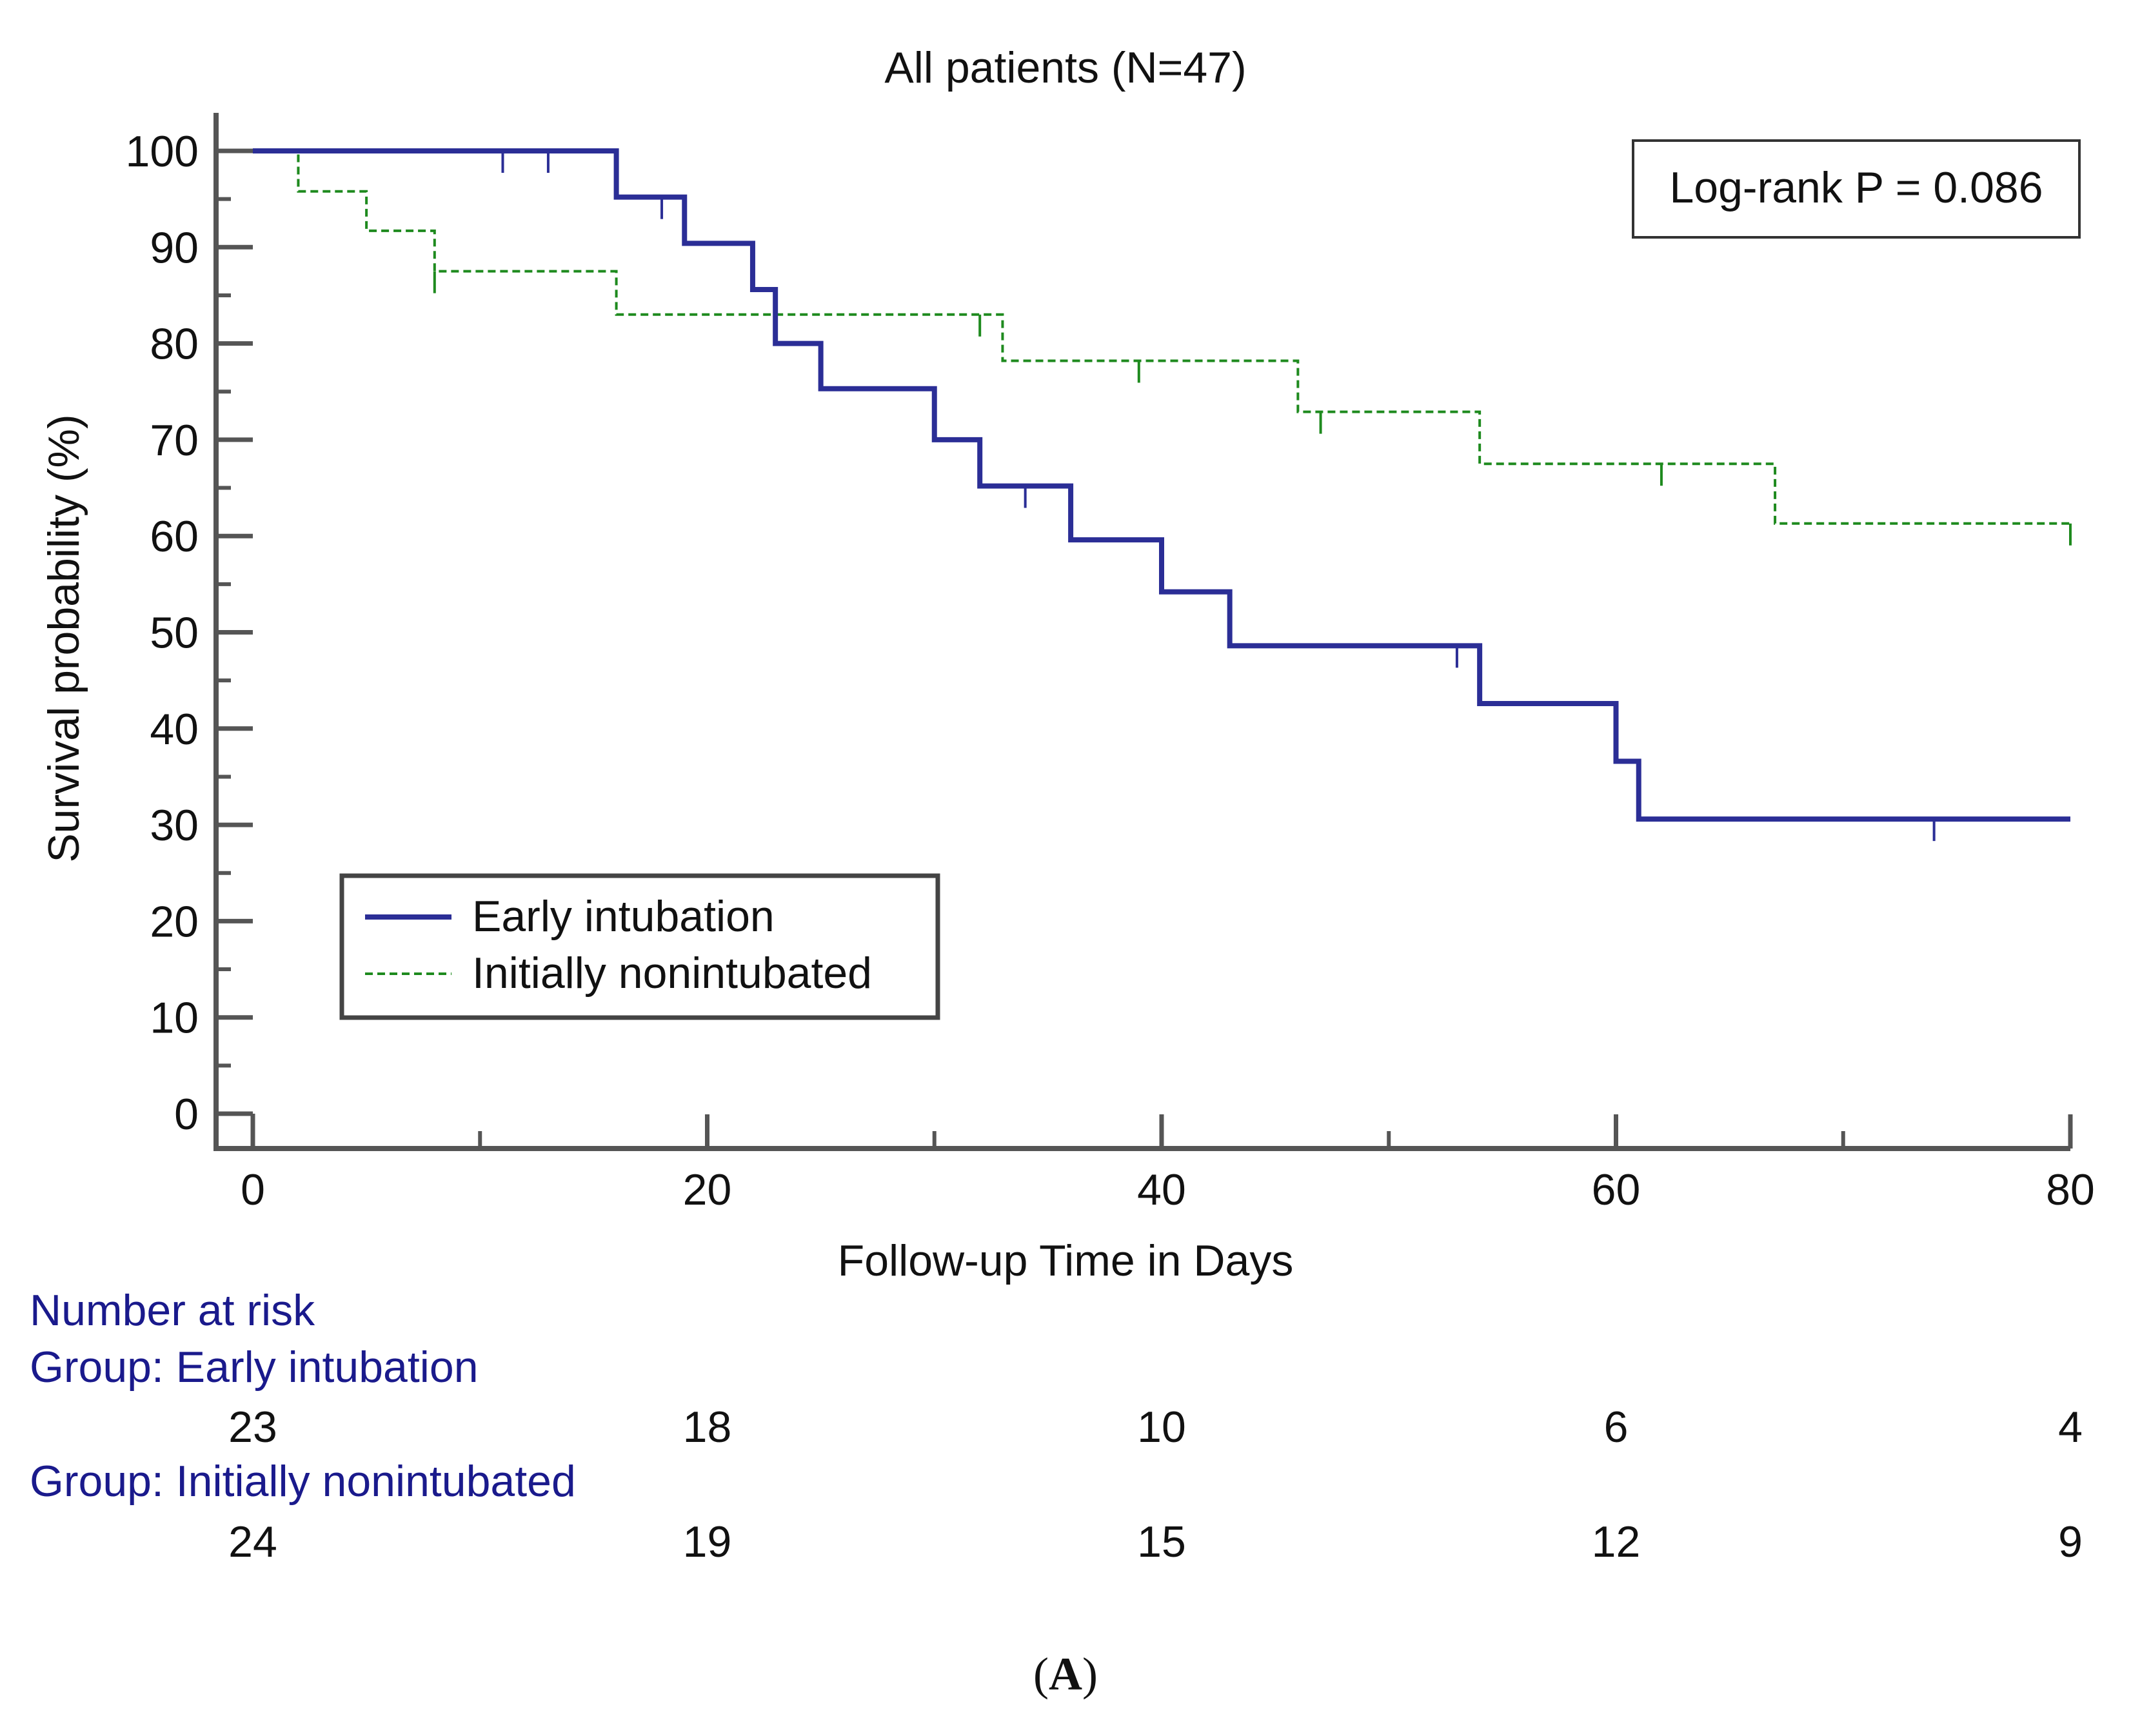 Image resolution: width=2131 pixels, height=1736 pixels. Describe the element at coordinates (174, 248) in the screenshot. I see `y-tick-label: 90` at that location.